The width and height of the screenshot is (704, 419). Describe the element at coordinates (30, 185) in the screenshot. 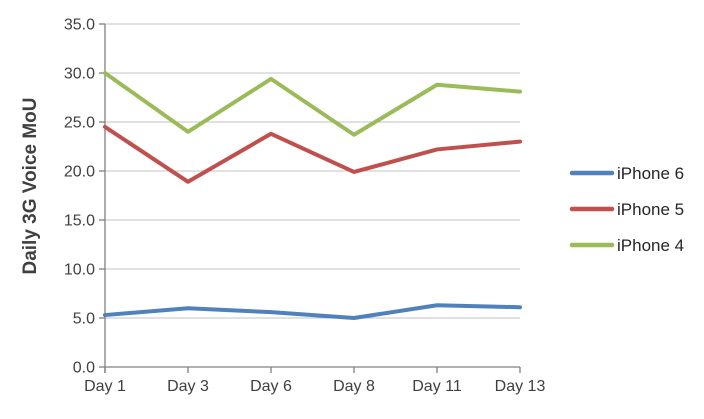

I see `y-axis-title: Daily 3G Voice MoU` at that location.